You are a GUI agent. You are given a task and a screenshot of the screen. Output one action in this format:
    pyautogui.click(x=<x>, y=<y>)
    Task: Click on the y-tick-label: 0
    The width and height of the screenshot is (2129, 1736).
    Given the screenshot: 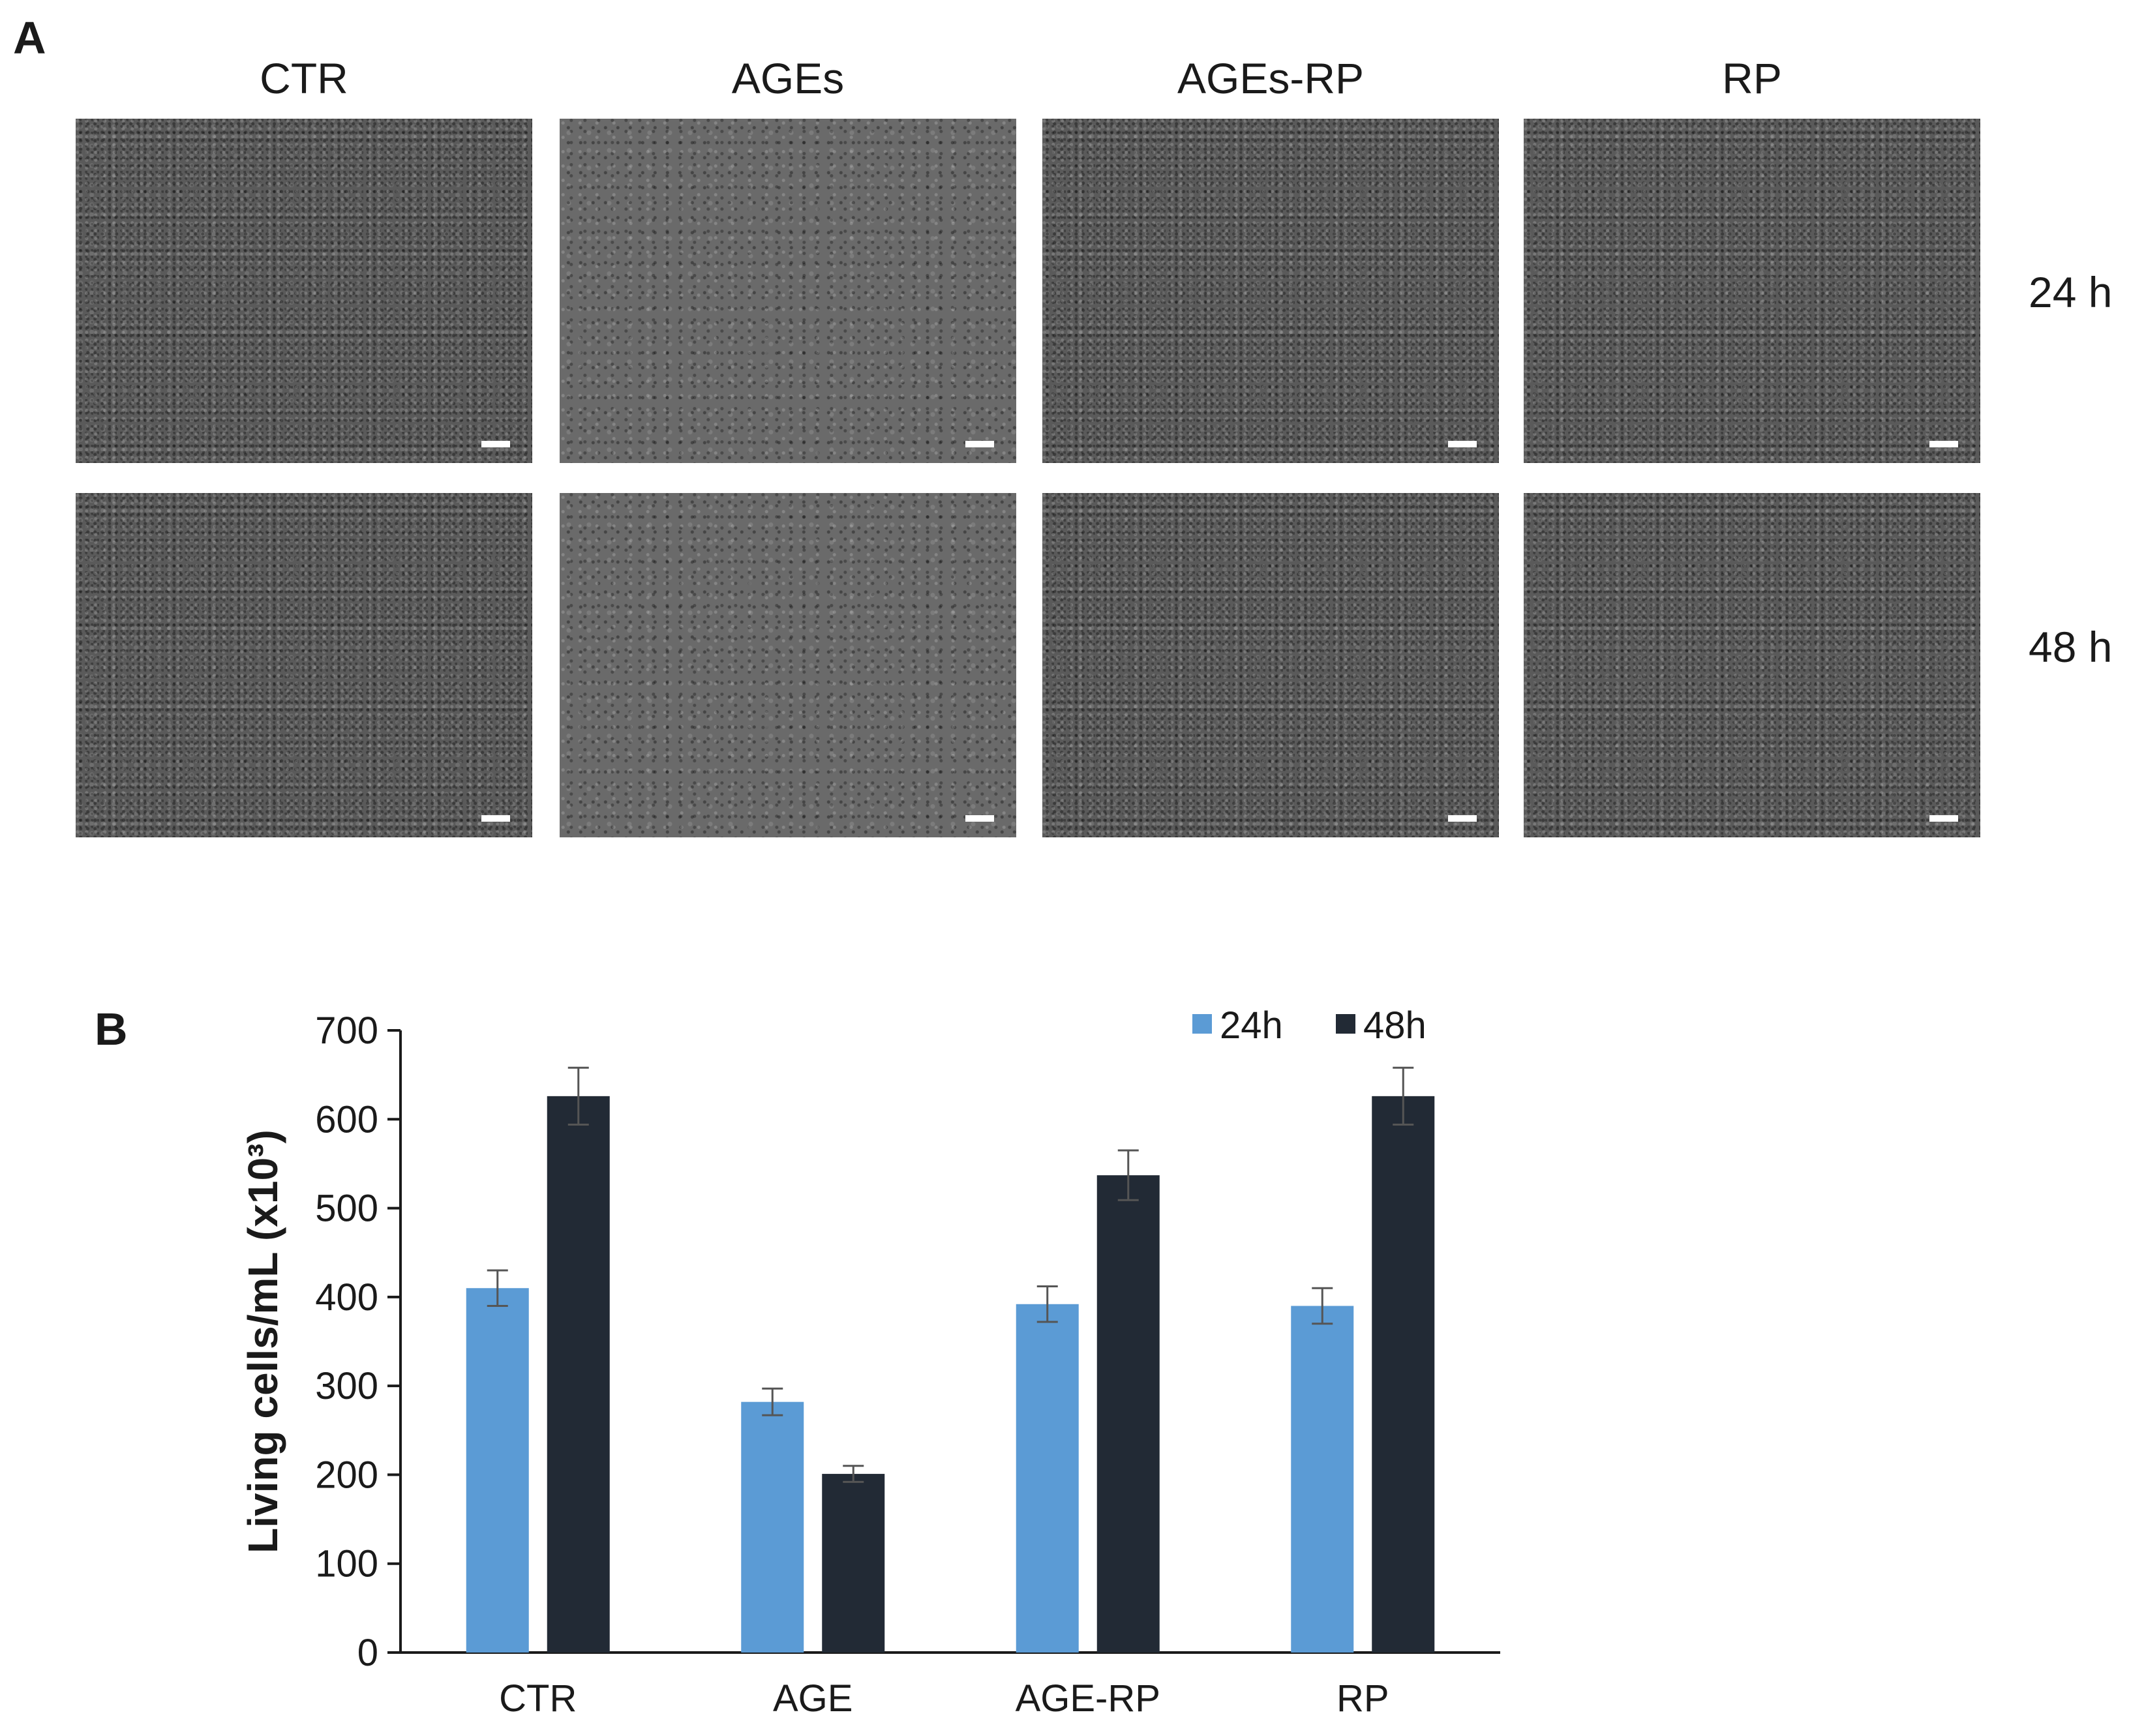 What is the action you would take?
    pyautogui.click(x=367, y=1653)
    